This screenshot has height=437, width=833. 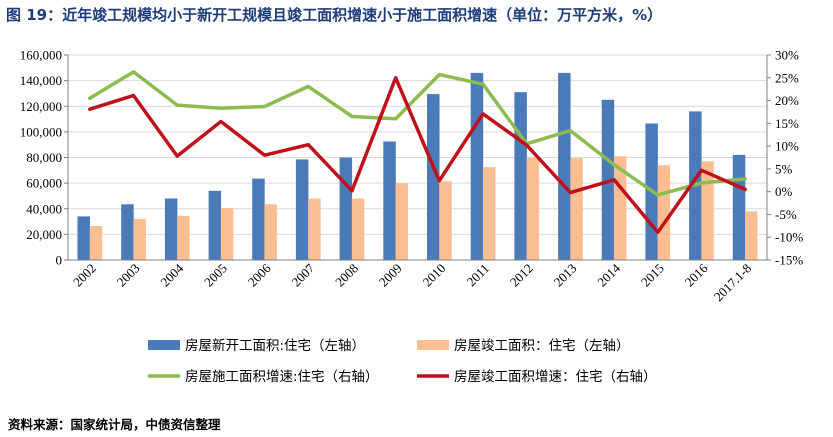 I want to click on left-tick-label: 140,000, so click(x=41, y=80).